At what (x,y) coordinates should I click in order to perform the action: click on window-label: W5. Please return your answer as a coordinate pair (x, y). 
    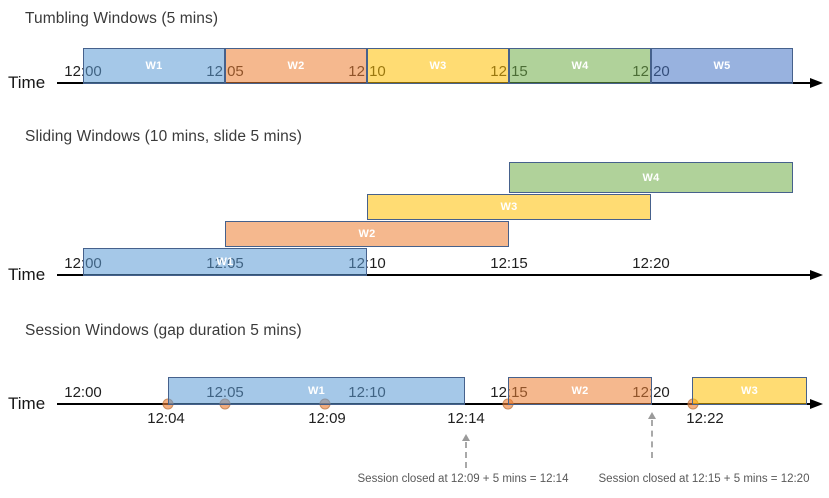
    Looking at the image, I should click on (722, 66).